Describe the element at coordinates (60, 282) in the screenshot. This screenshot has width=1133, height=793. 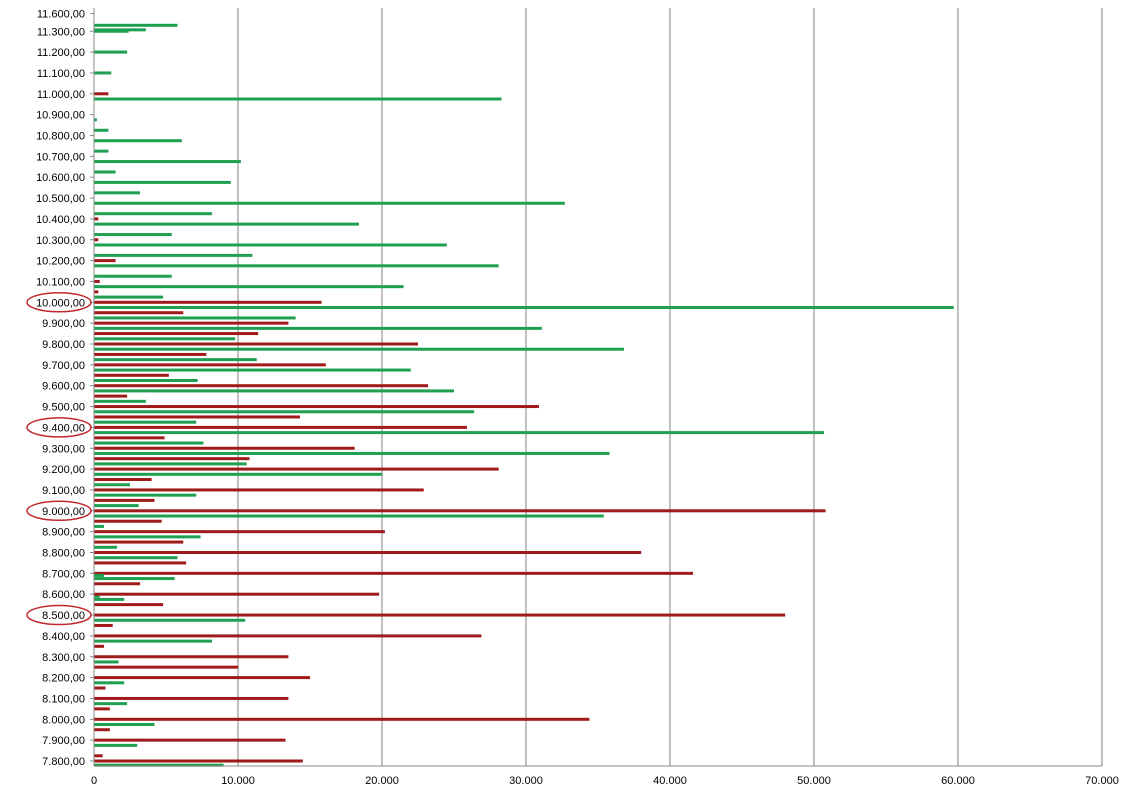
I see `y-tick-label: 10.100,00` at that location.